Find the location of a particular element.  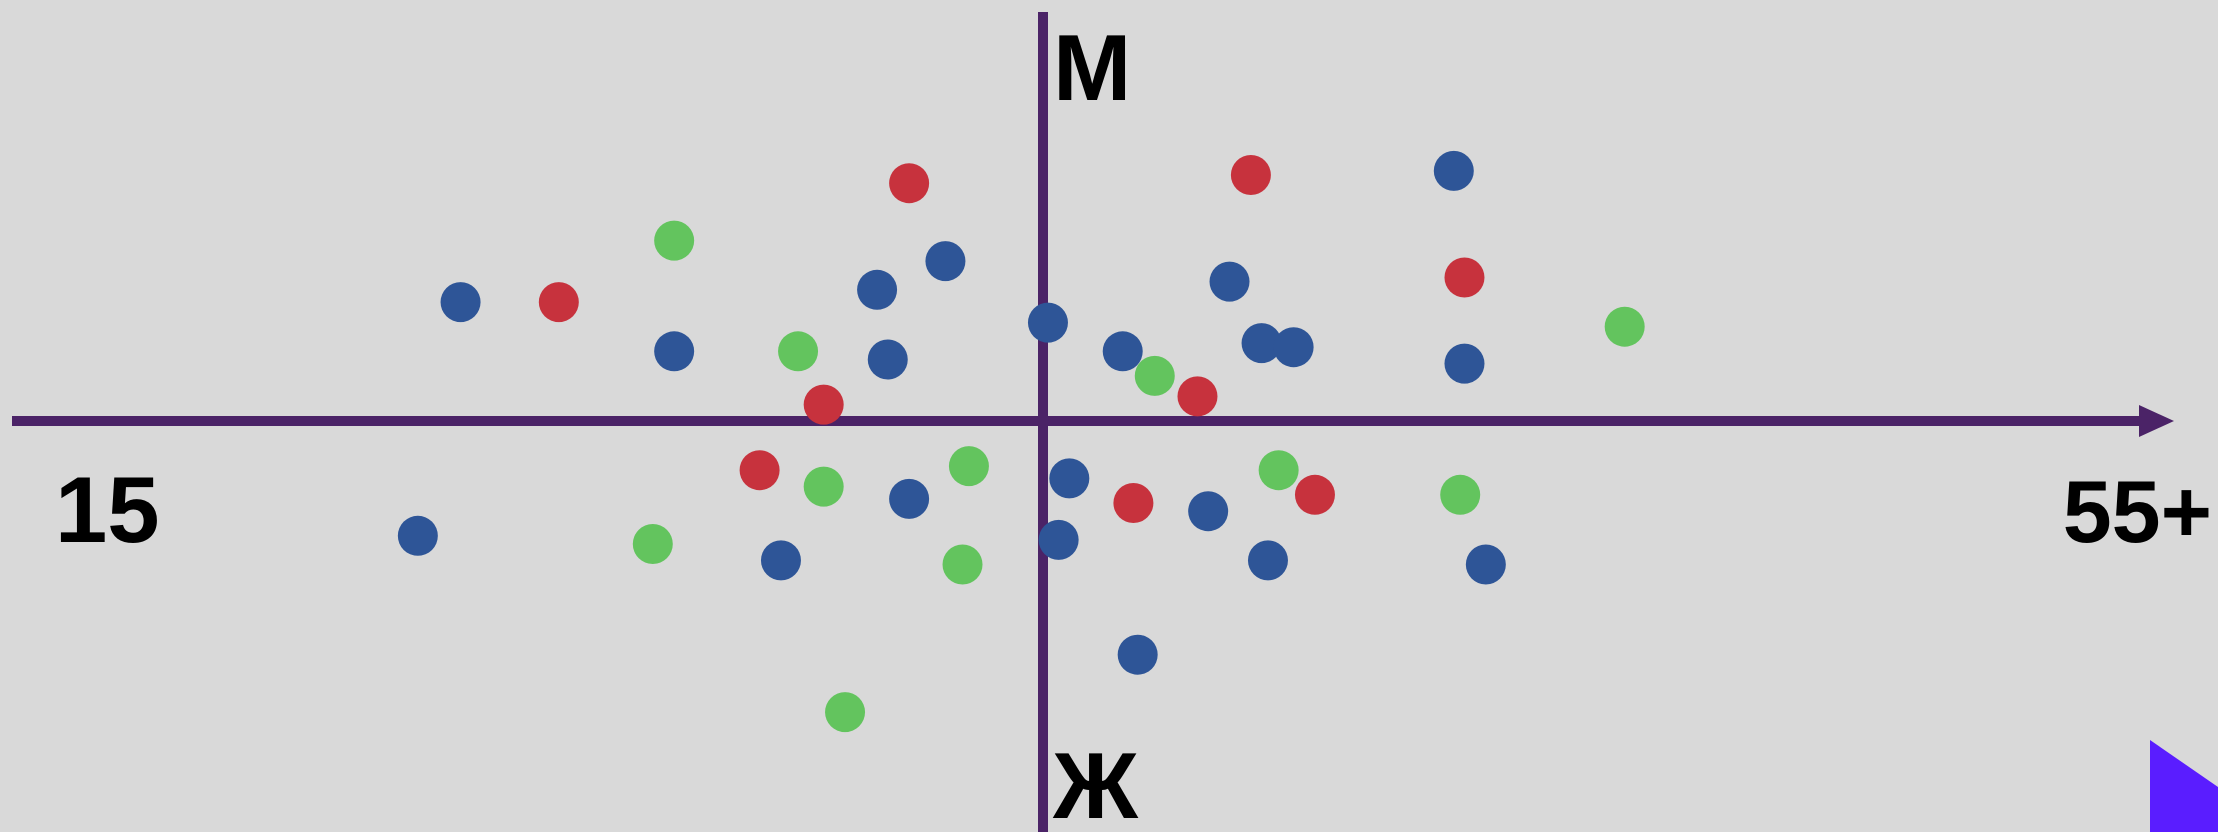

y-axis-top-label: М is located at coordinates (1092, 67).